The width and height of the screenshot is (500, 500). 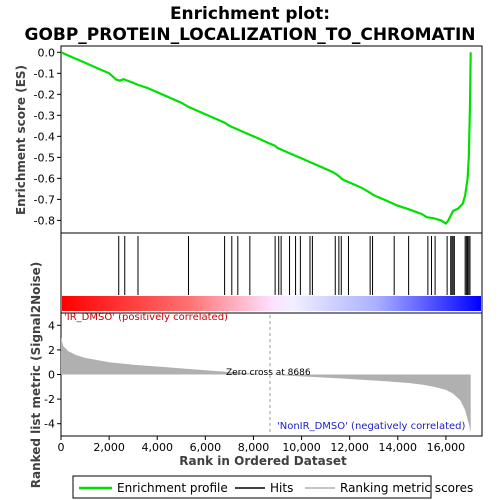 I want to click on metric-y-tick-label: 2, so click(x=51, y=350).